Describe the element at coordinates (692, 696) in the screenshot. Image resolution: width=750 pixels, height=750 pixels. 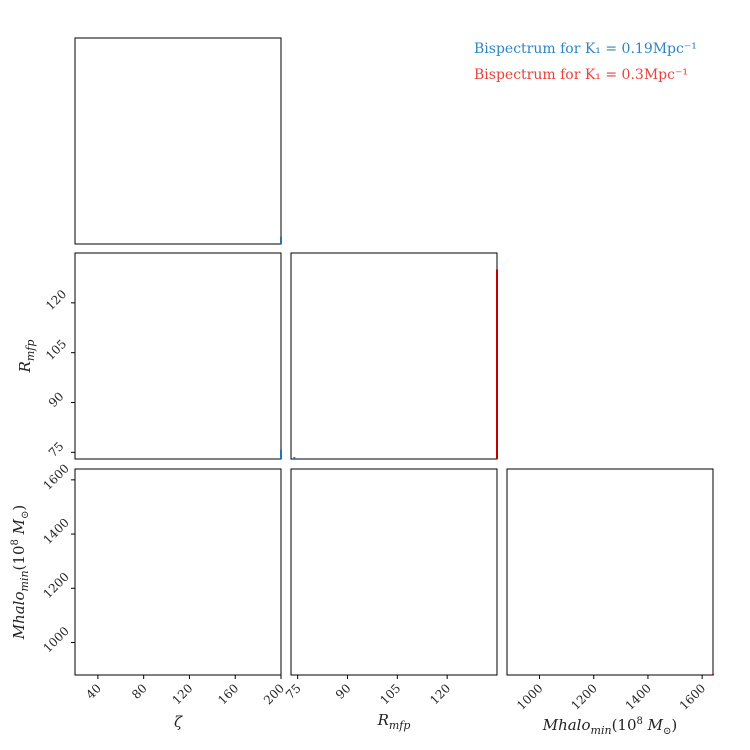
I see `xtick-label-mhalo-1600: 1600` at that location.